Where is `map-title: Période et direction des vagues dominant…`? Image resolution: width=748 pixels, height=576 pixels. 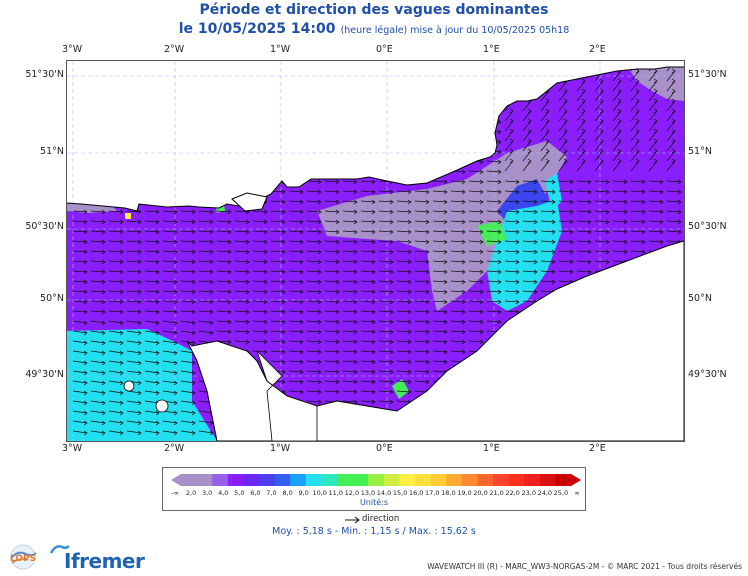
map-title: Période et direction des vagues dominant… is located at coordinates (374, 10).